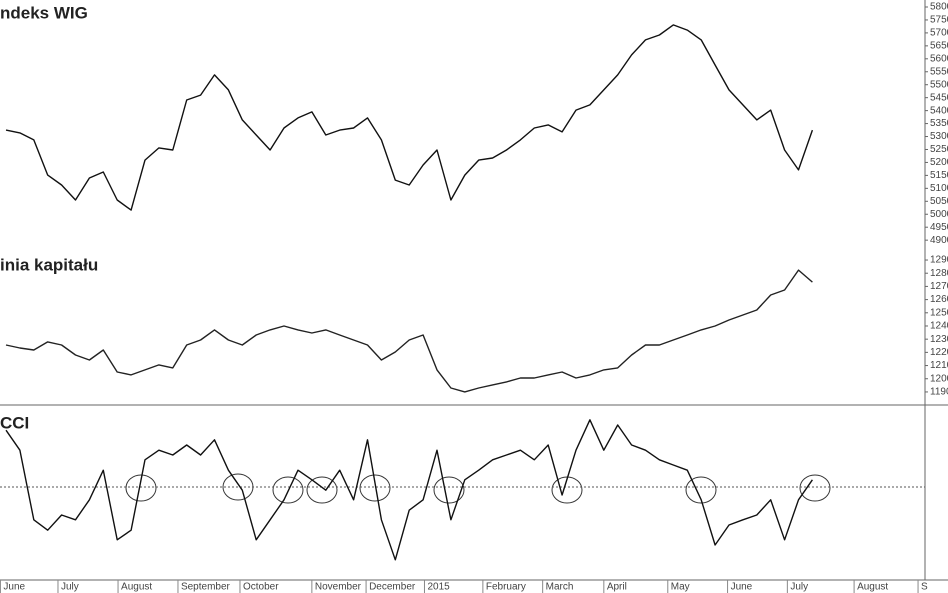 This screenshot has height=593, width=948. Describe the element at coordinates (939, 20) in the screenshot. I see `y-tick-label: 57500` at that location.